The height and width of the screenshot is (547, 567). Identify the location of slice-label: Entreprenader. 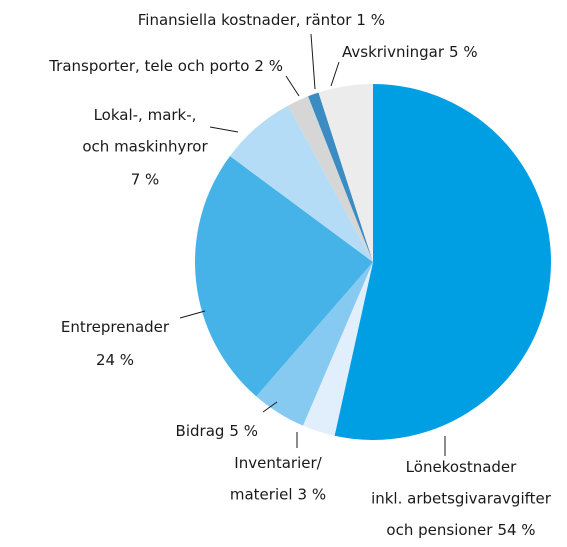
(115, 327).